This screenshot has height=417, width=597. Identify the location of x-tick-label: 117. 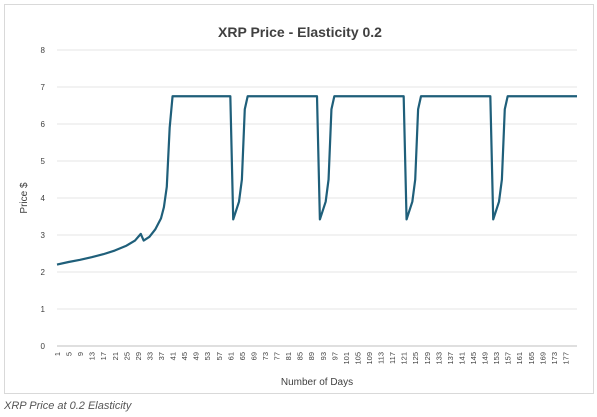
(392, 358).